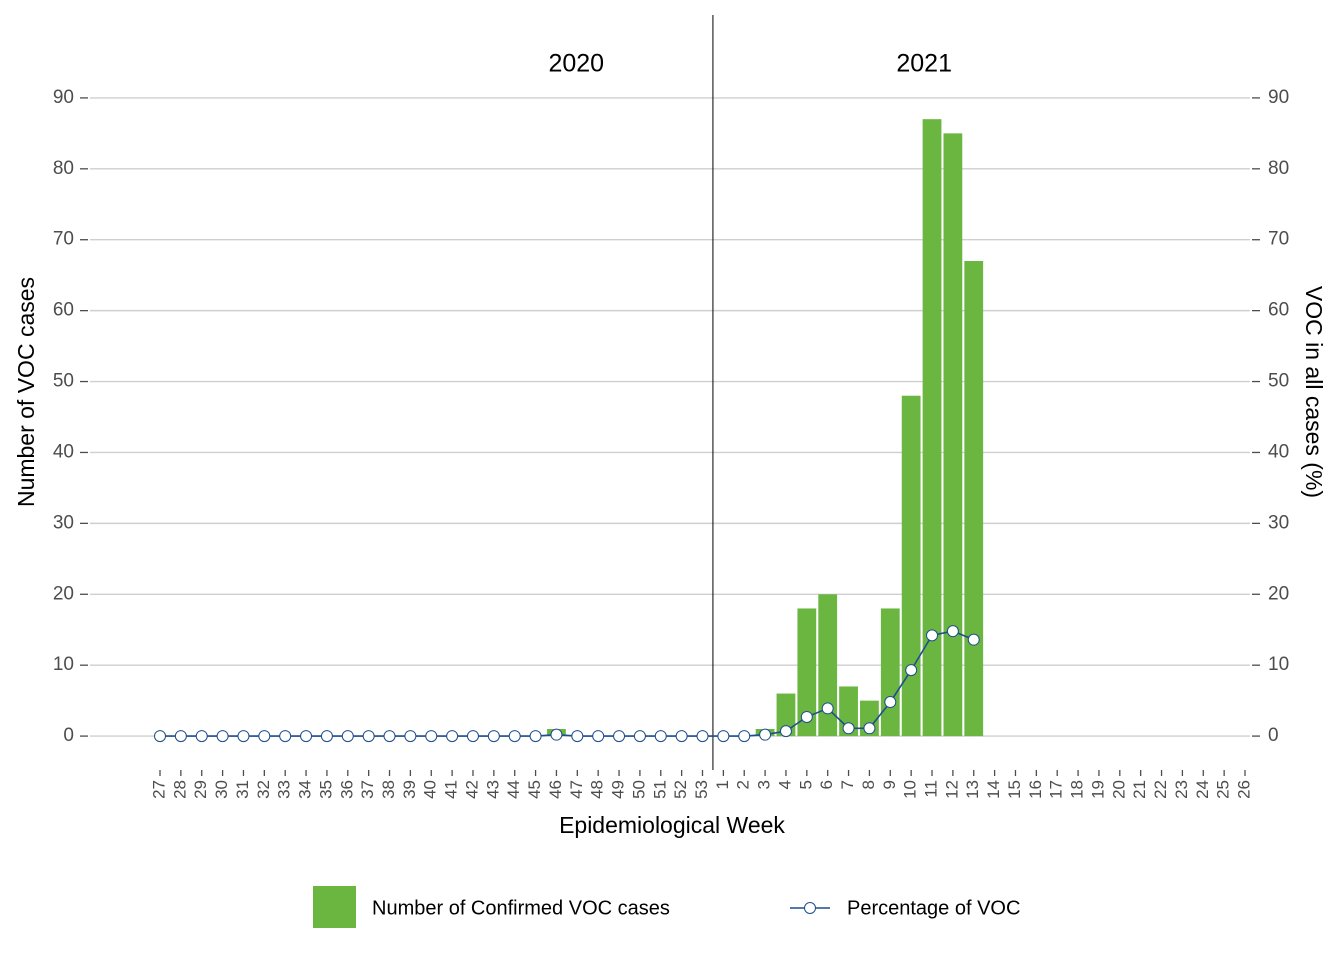 Image resolution: width=1344 pixels, height=960 pixels. I want to click on x-tick-label: 10, so click(910, 789).